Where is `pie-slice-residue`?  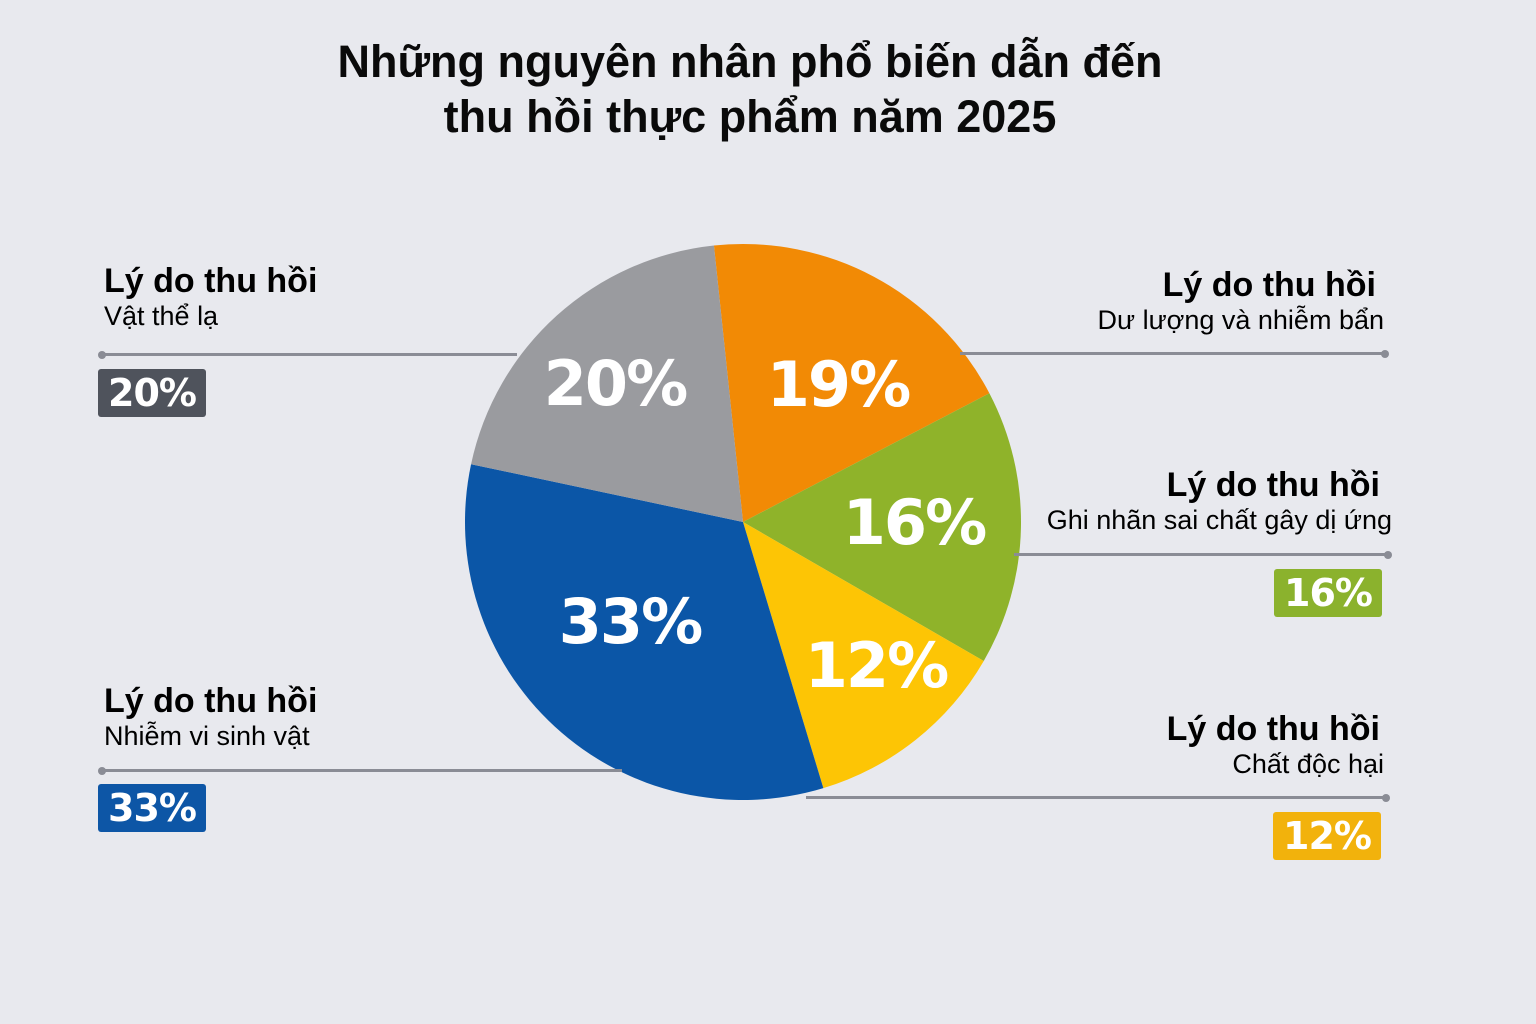
pie-slice-residue is located at coordinates (851, 382).